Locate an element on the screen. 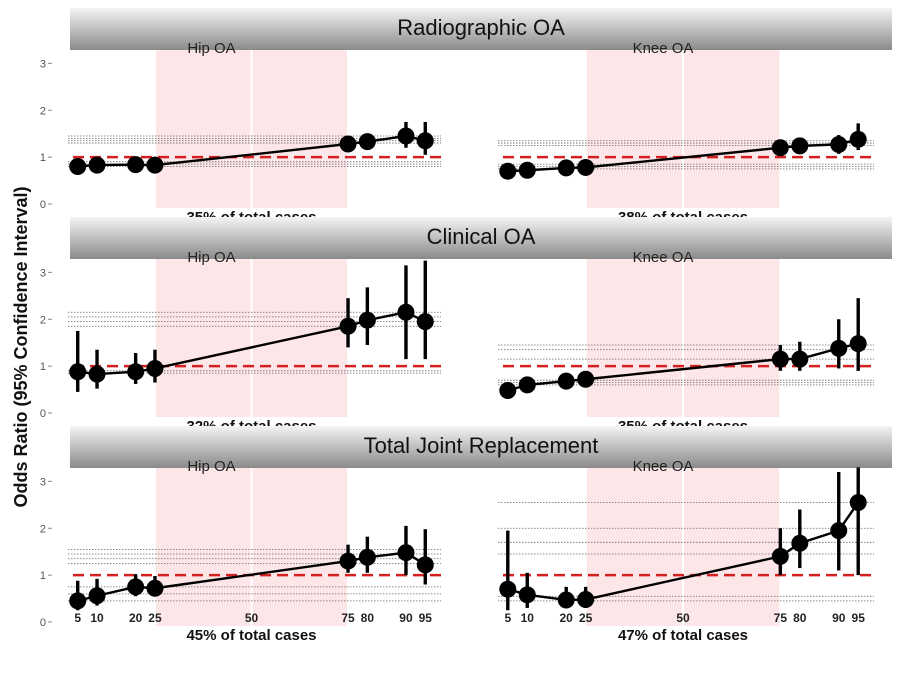 The height and width of the screenshot is (694, 897). facet-title: Clinical OA is located at coordinates (481, 236).